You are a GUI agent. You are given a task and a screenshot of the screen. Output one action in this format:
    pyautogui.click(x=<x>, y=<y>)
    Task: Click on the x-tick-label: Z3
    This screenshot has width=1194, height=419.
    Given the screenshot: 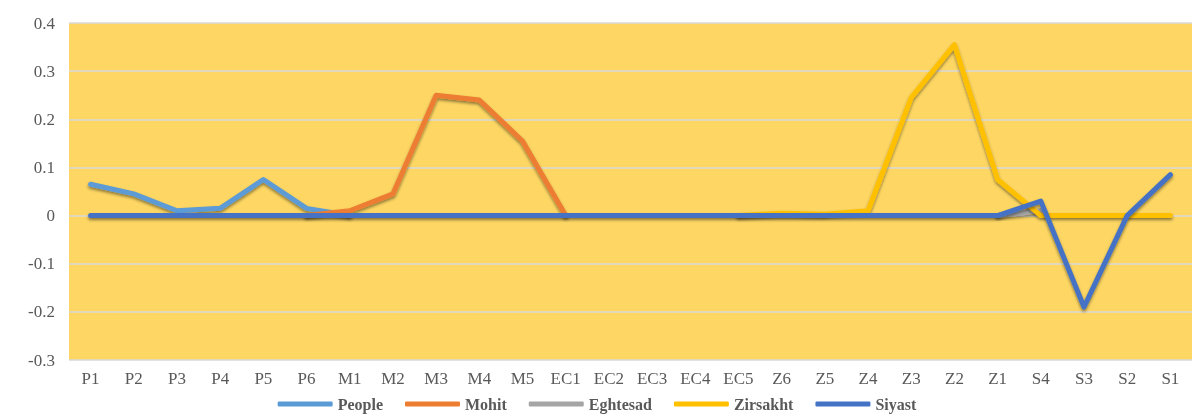 What is the action you would take?
    pyautogui.click(x=911, y=378)
    